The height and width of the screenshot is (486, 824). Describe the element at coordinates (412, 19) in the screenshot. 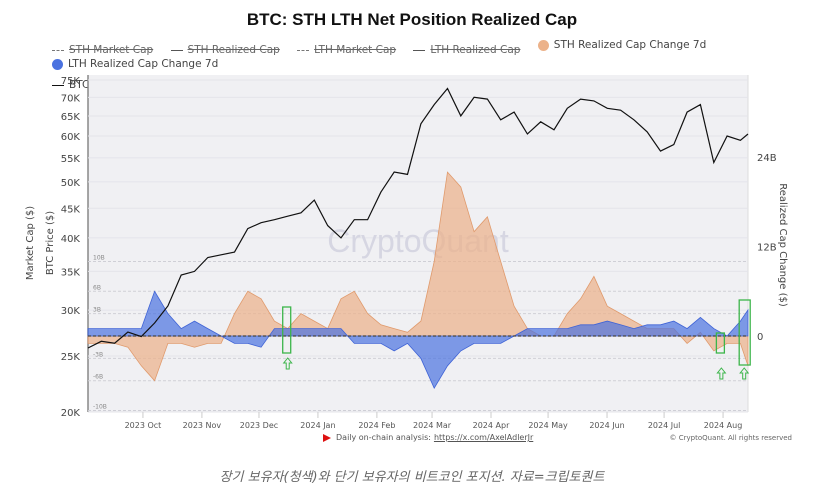

I see `chart-title: BTC: STH LTH Net Position Realized Cap` at that location.